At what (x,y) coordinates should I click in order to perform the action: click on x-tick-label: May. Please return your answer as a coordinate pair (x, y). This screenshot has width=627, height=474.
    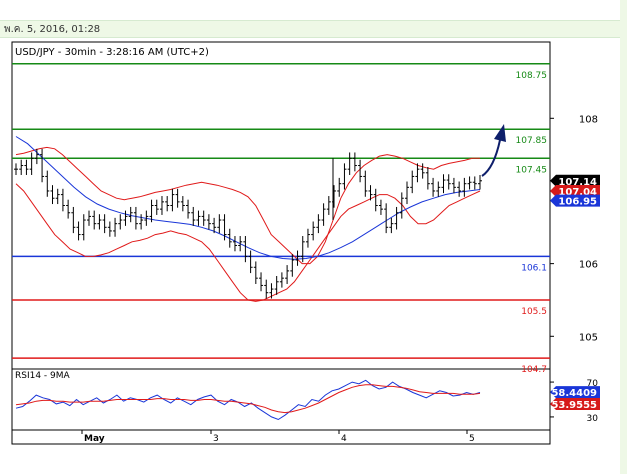
    Looking at the image, I should click on (94, 439).